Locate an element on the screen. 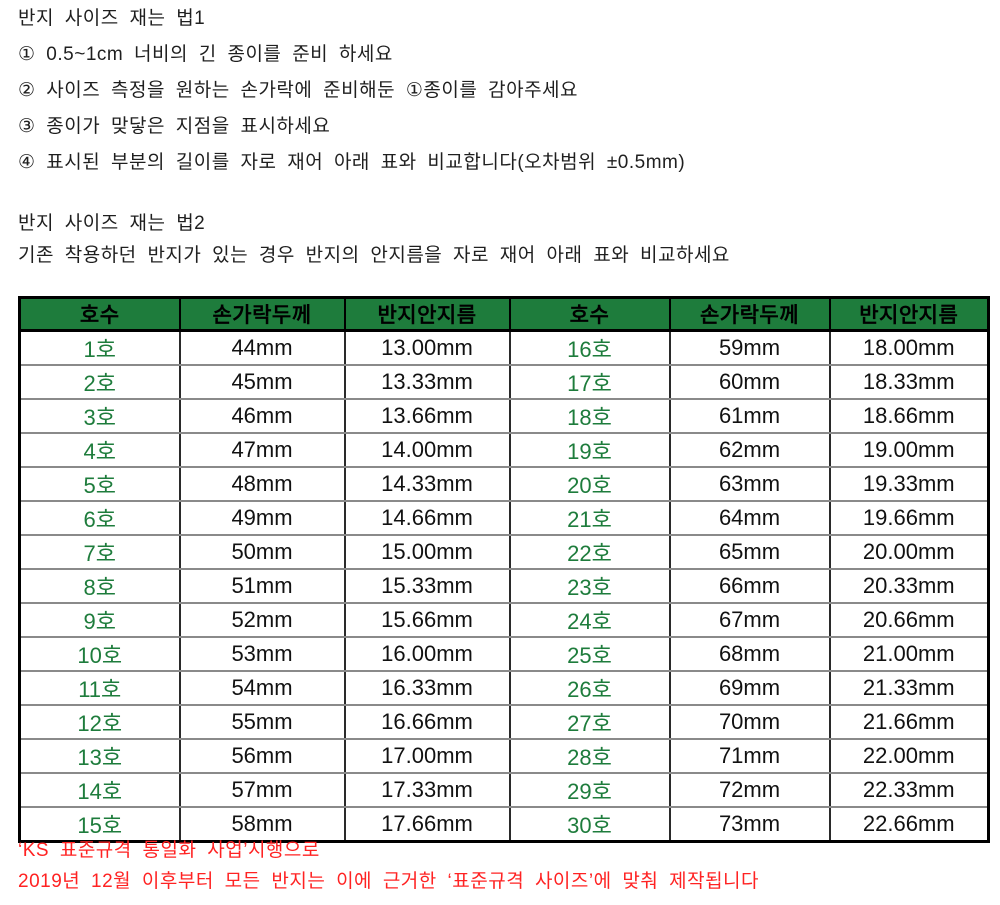 The width and height of the screenshot is (1000, 905). value-cell: 59mm is located at coordinates (749, 347).